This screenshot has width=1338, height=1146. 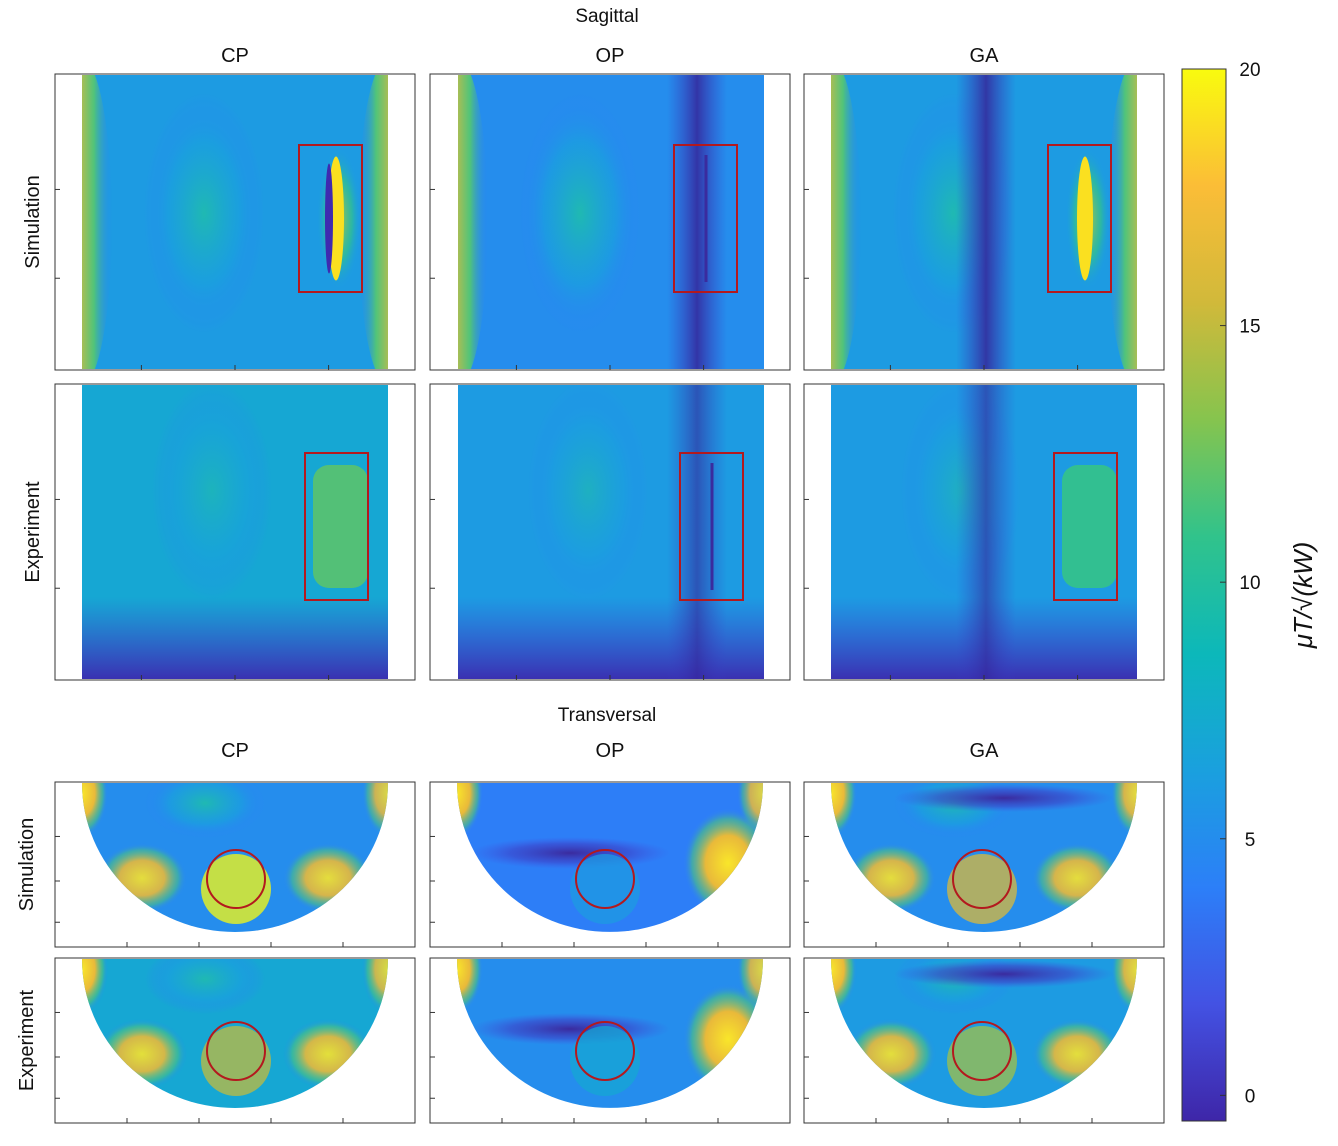 What do you see at coordinates (27, 1040) in the screenshot?
I see `row-label-experiment: Experiment` at bounding box center [27, 1040].